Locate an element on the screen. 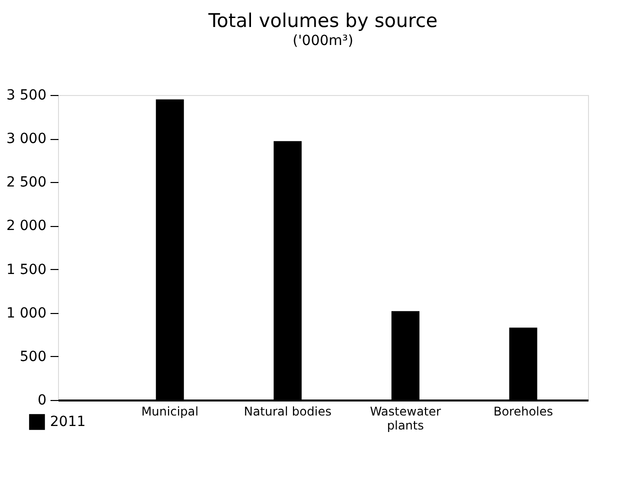  y-tick-label: 0 is located at coordinates (42, 400).